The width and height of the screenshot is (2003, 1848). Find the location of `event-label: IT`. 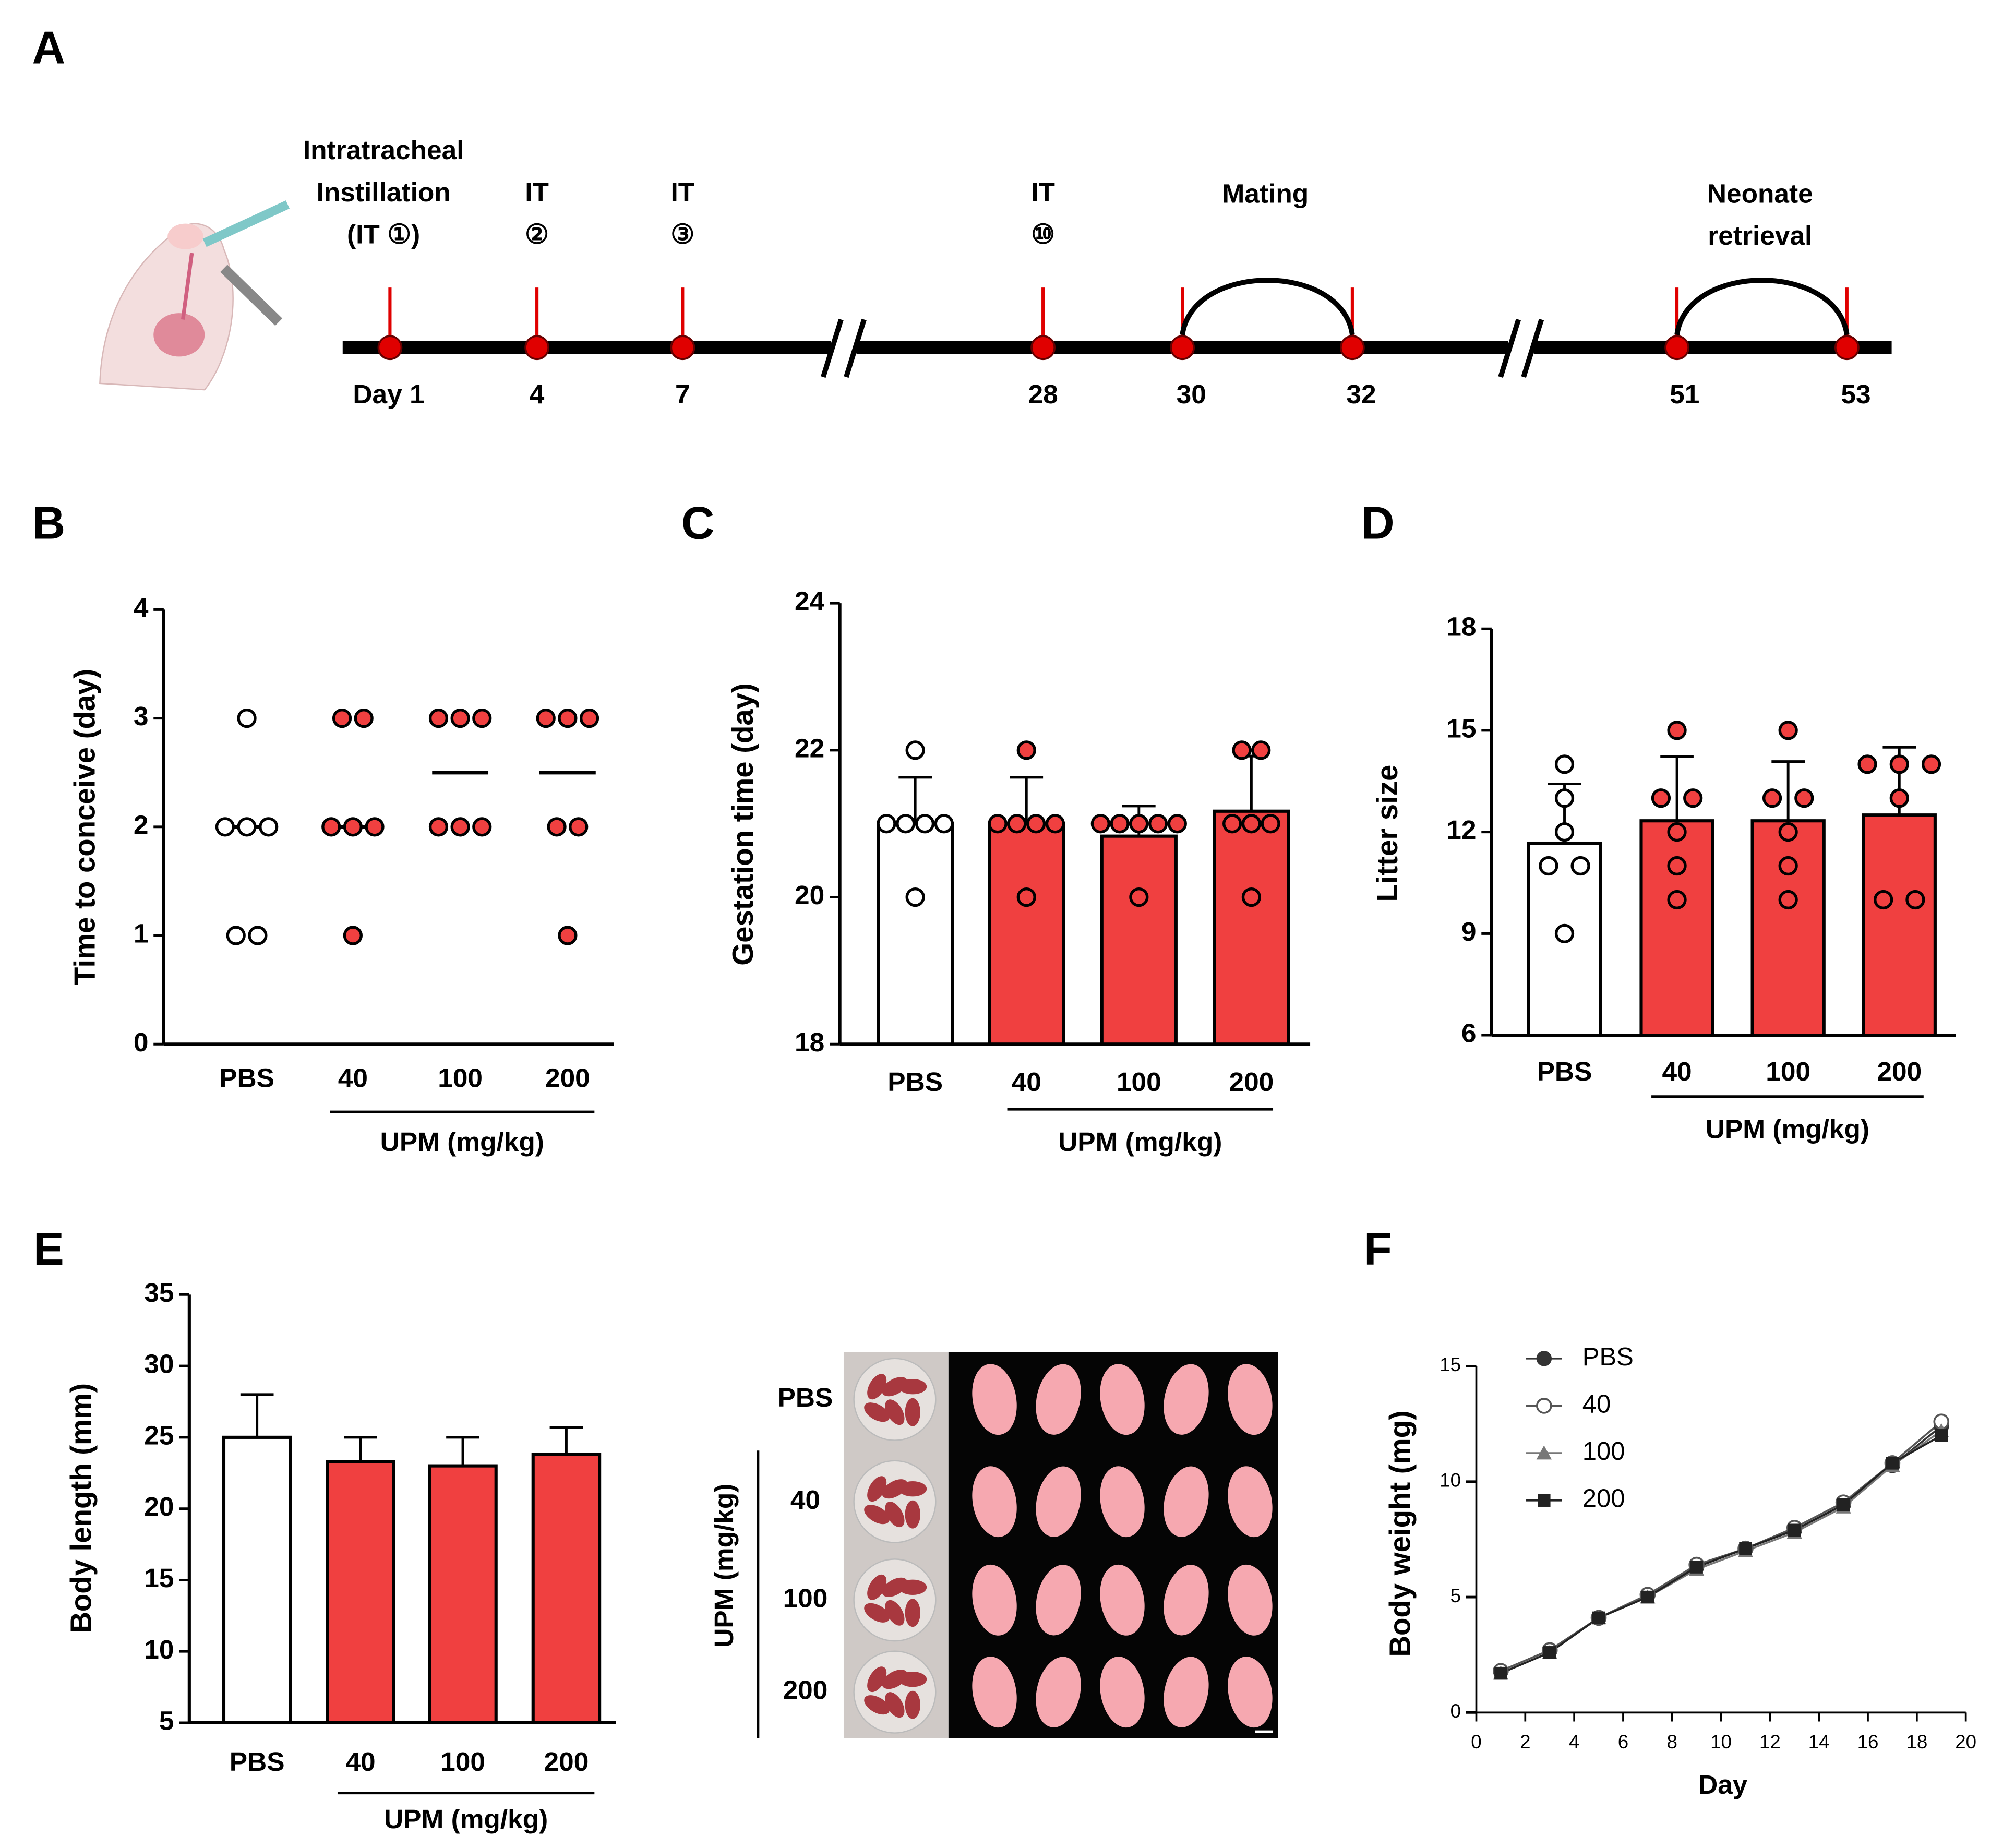

event-label: IT is located at coordinates (537, 192).